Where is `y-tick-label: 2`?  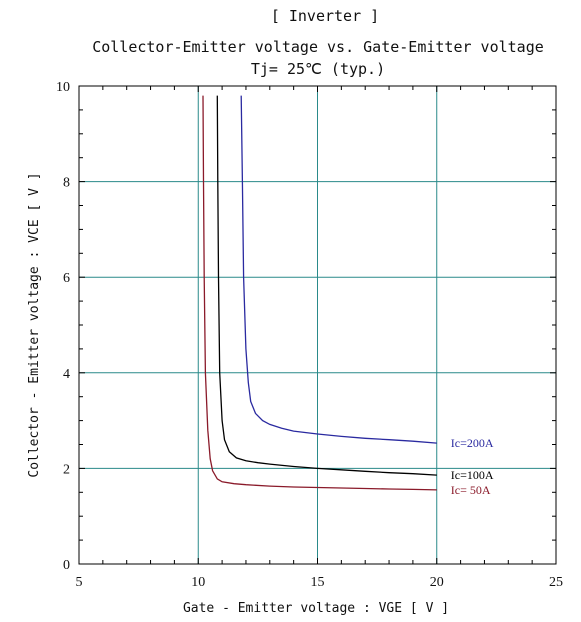
y-tick-label: 2 is located at coordinates (66, 469).